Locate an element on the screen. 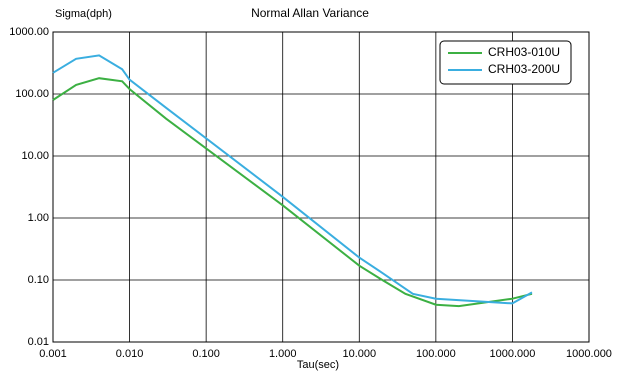  x-axis-label: Tau(sec) is located at coordinates (318, 365).